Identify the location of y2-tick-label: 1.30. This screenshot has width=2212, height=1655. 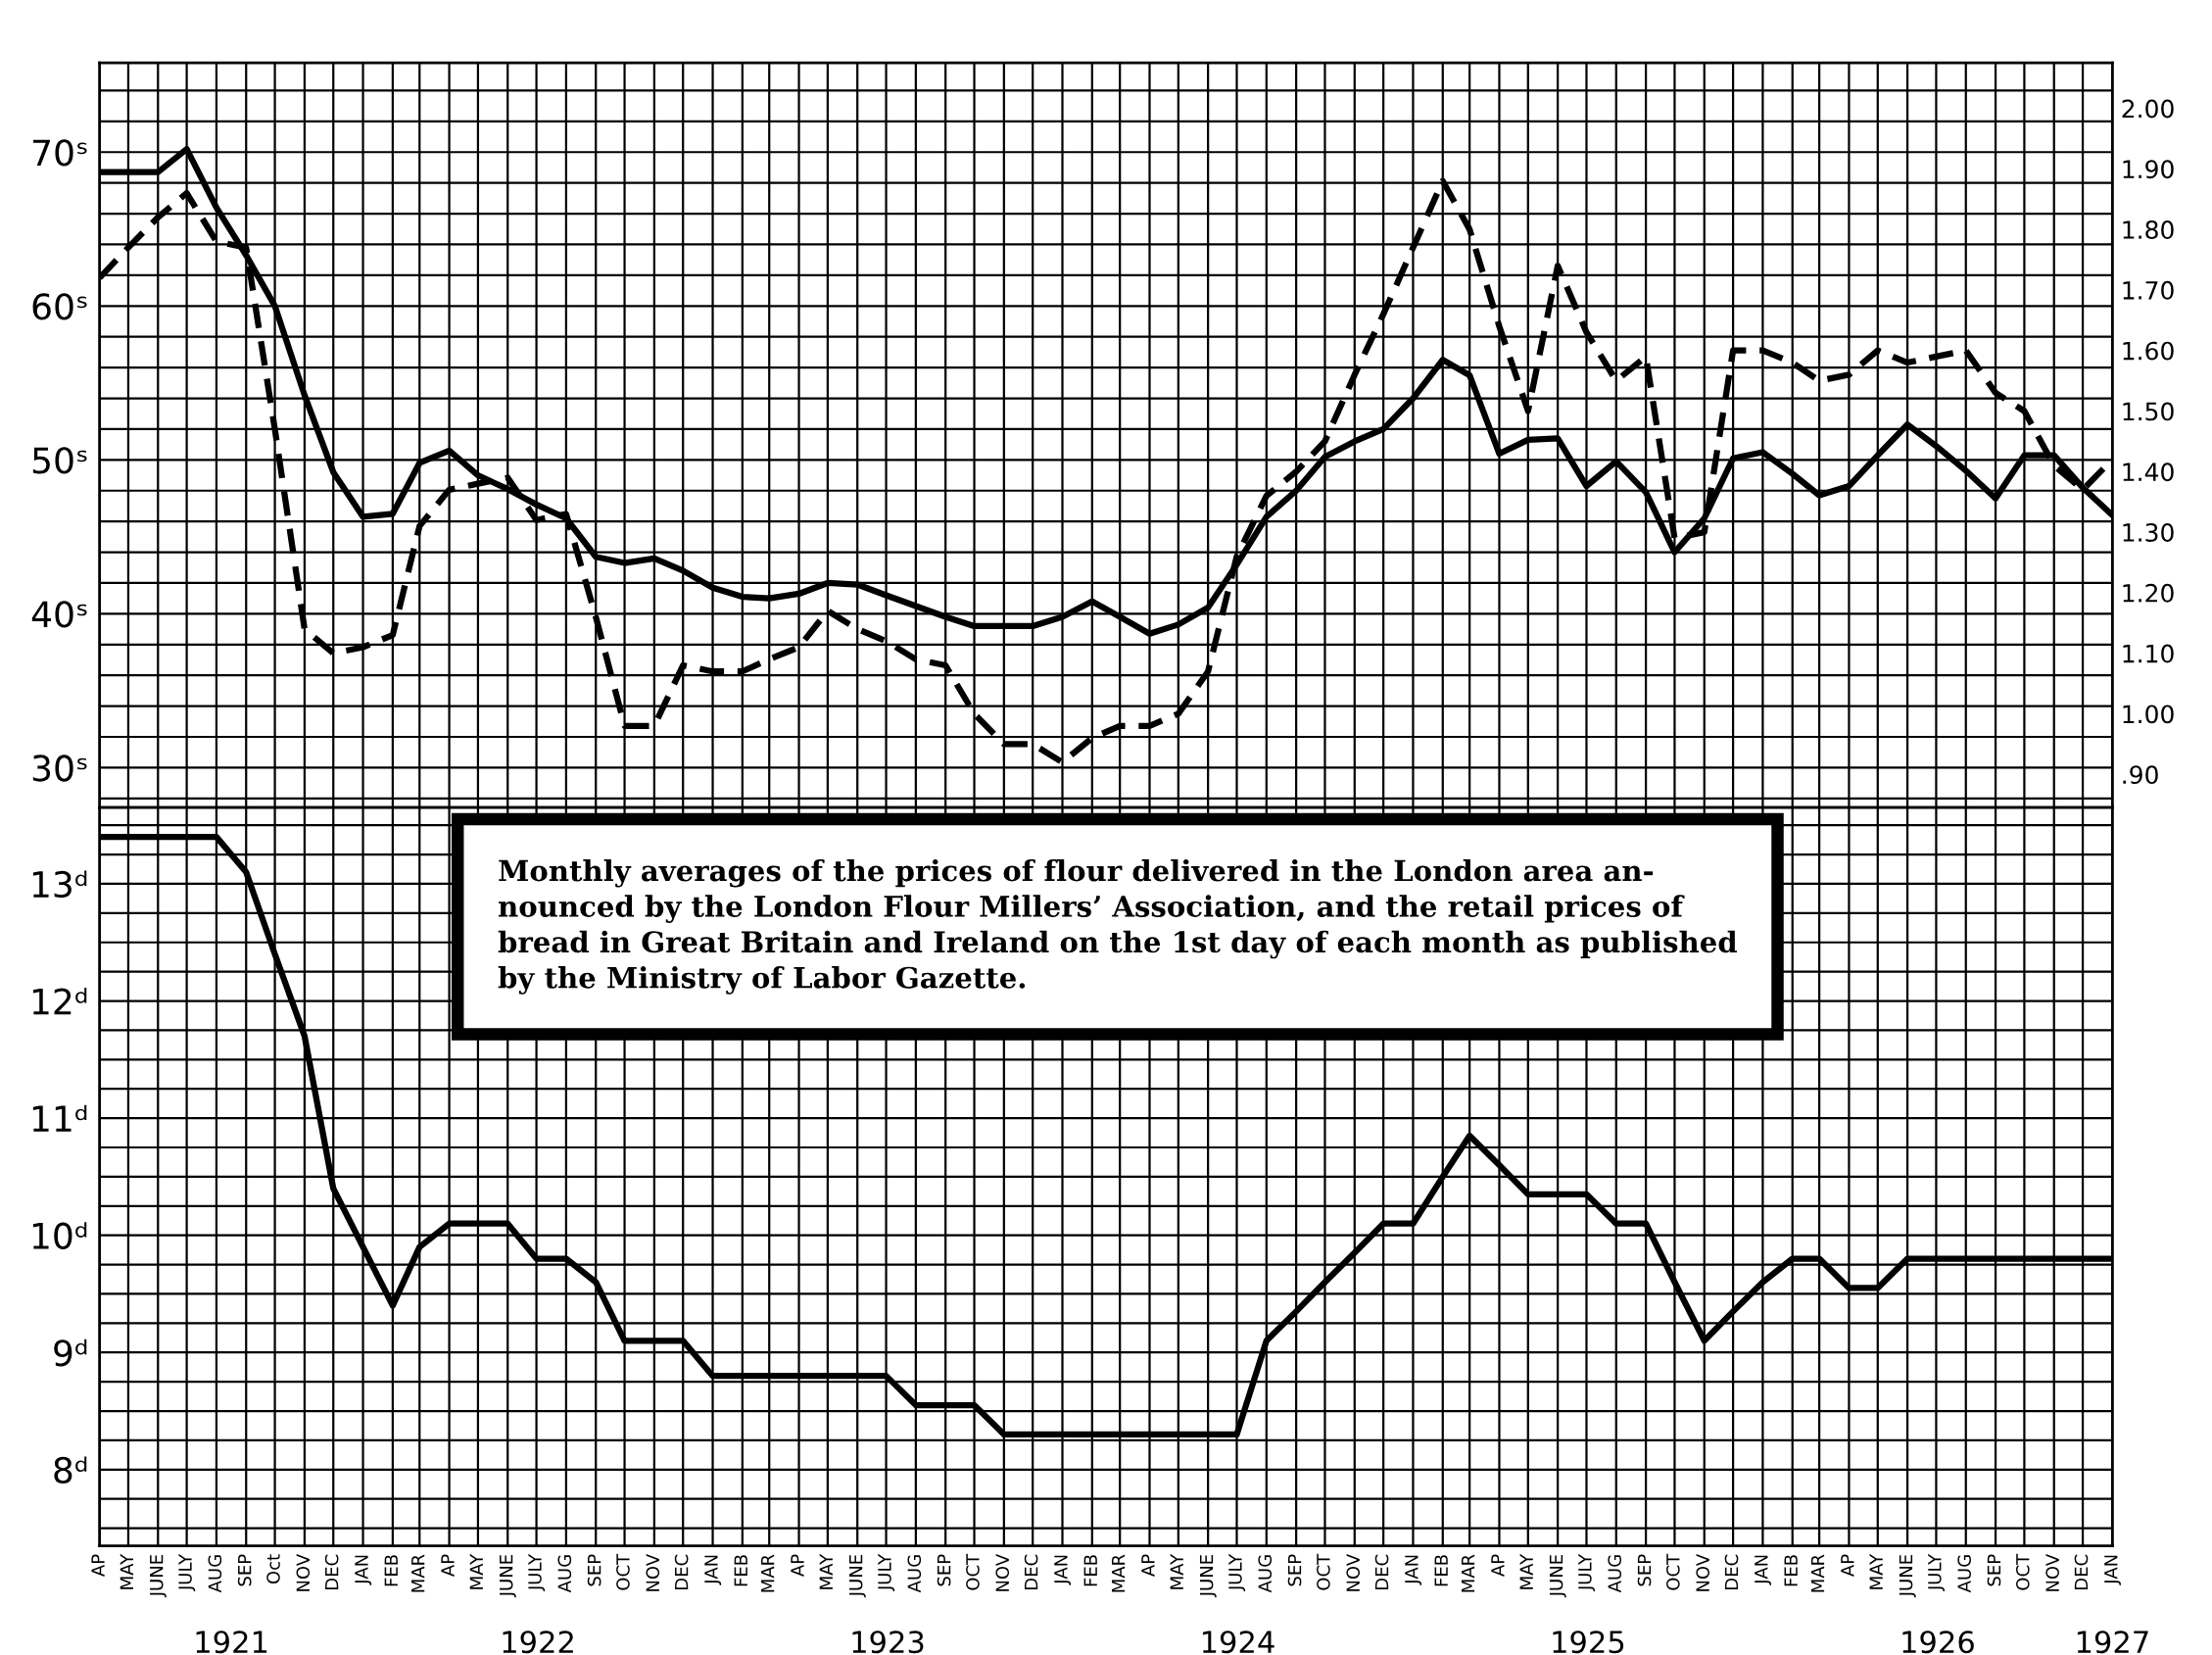
(2148, 532).